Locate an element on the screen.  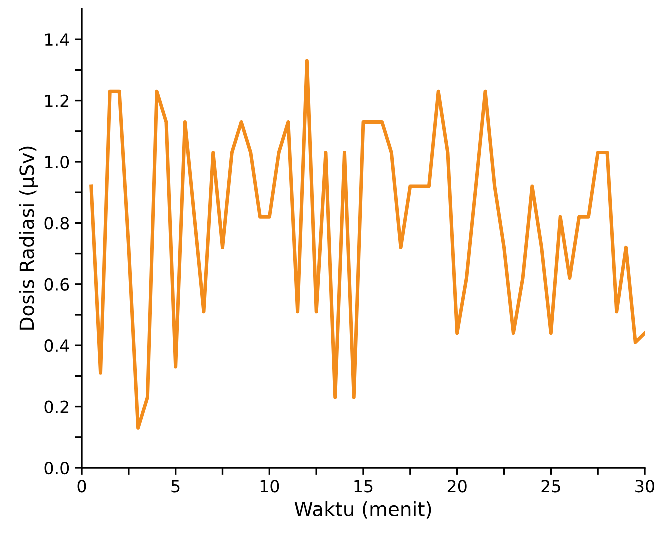
y-tick-label: 1.2 is located at coordinates (57, 101).